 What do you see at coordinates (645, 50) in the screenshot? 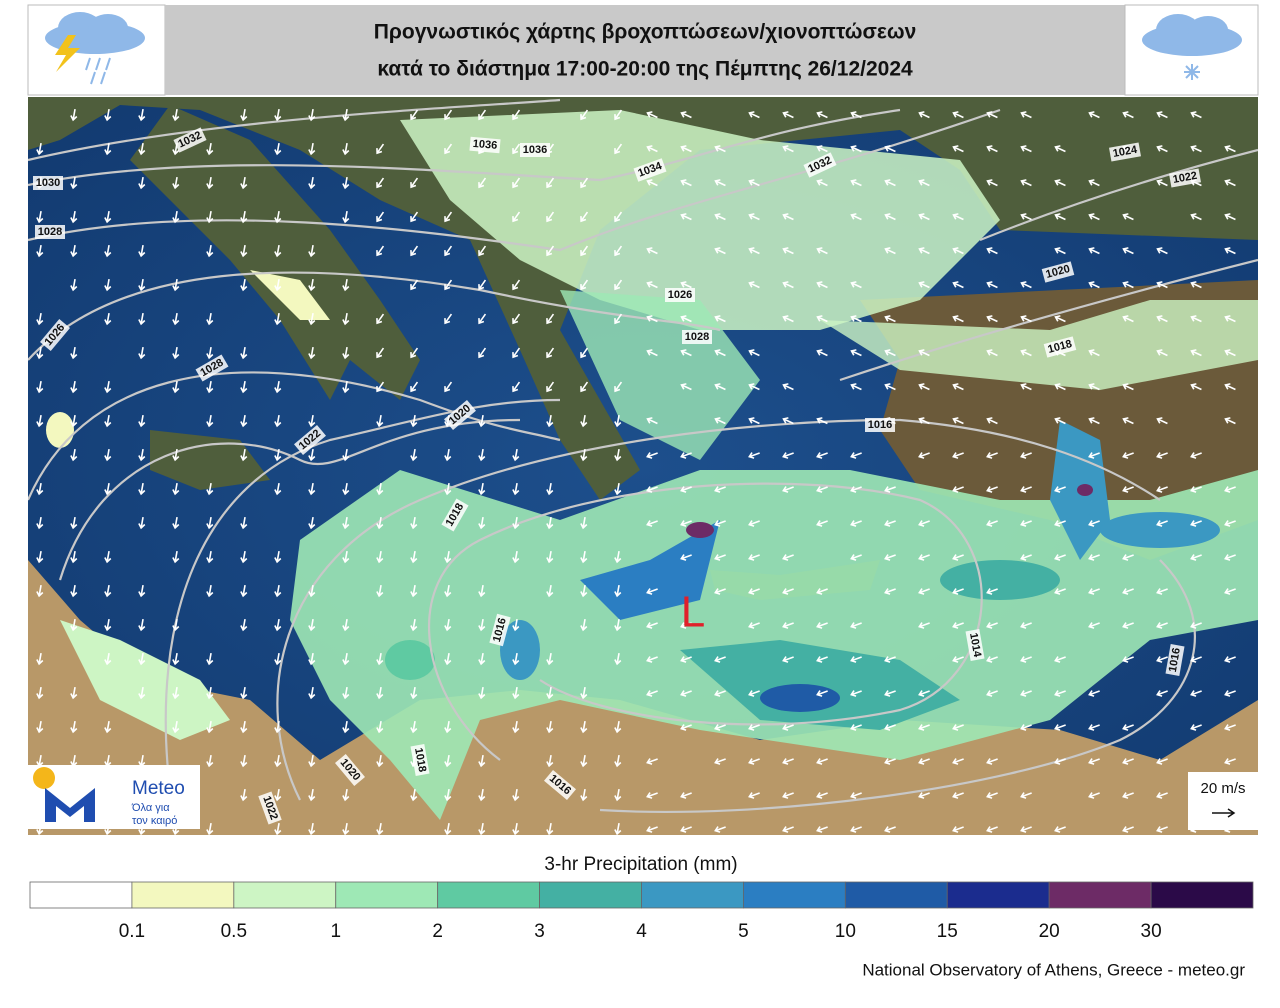
I see `title-bar` at bounding box center [645, 50].